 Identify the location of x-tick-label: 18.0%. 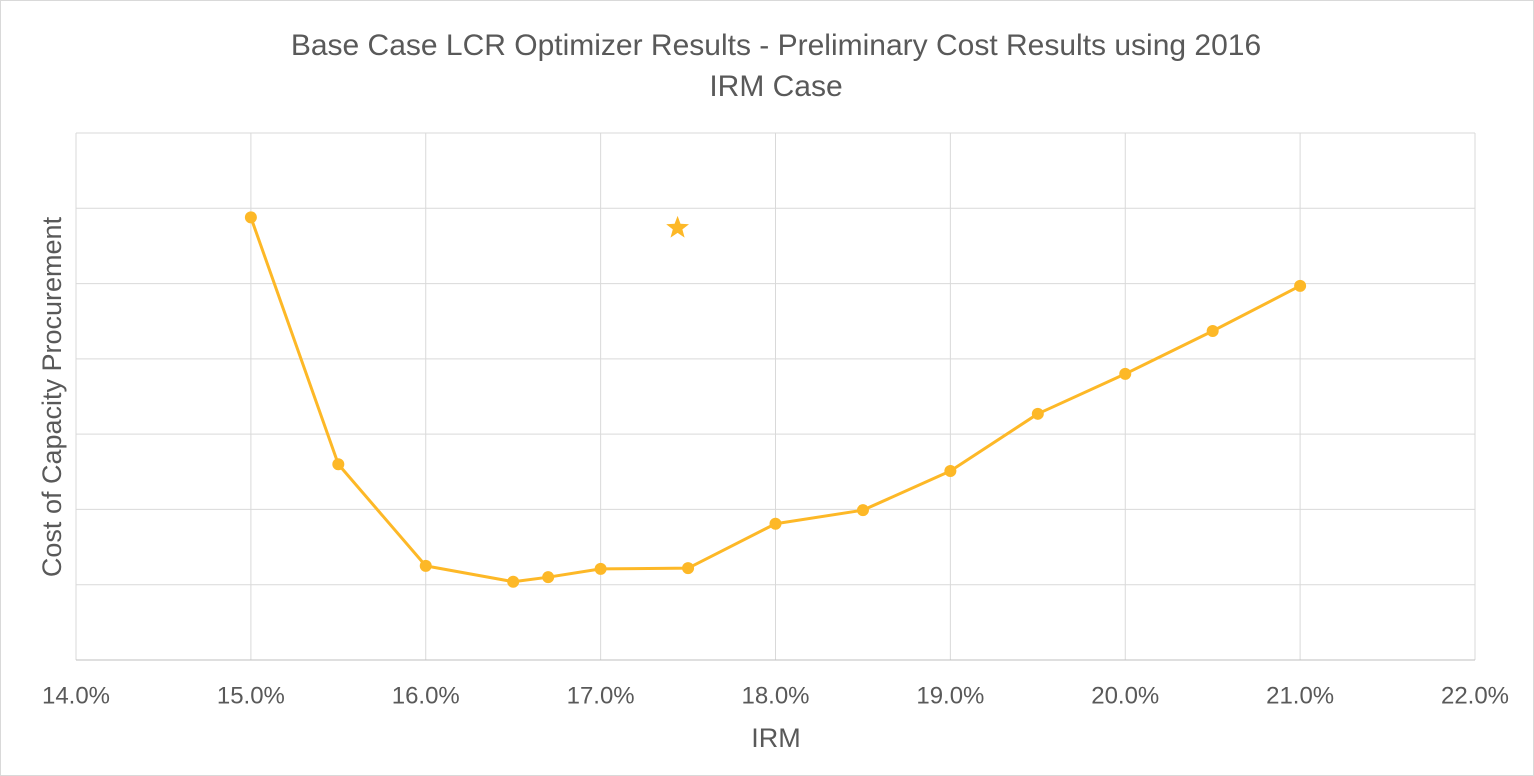
(775, 695).